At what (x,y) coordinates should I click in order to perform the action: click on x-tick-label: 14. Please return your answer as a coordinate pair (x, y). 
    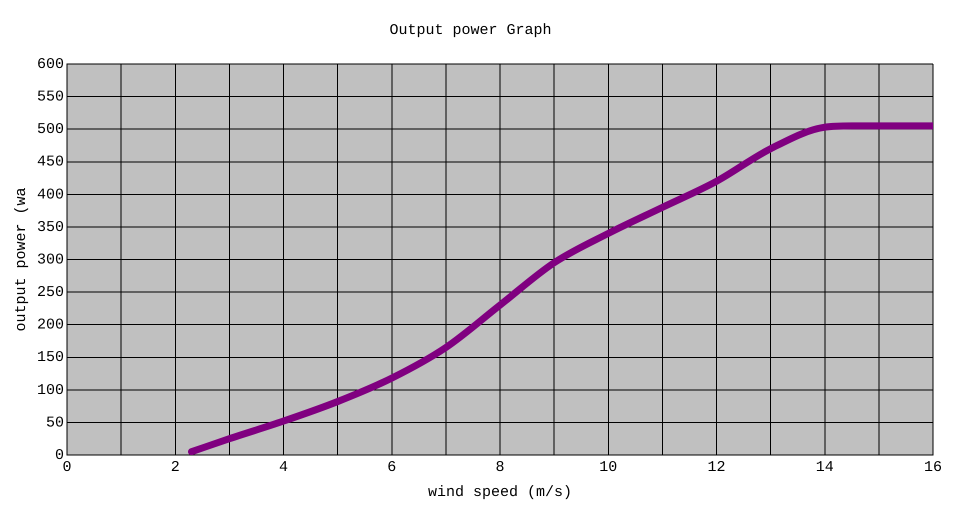
    Looking at the image, I should click on (825, 467).